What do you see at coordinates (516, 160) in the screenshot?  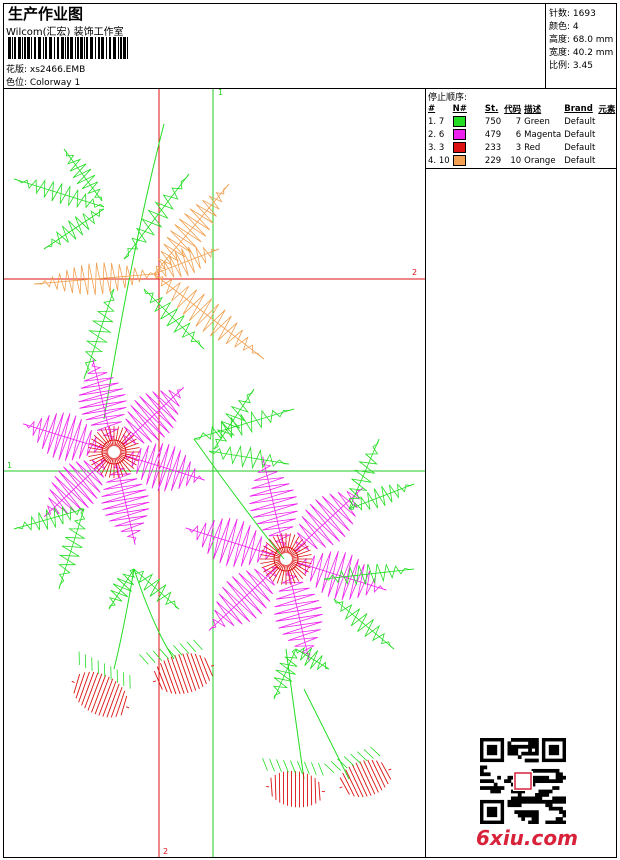 I see `stop-code: 10` at bounding box center [516, 160].